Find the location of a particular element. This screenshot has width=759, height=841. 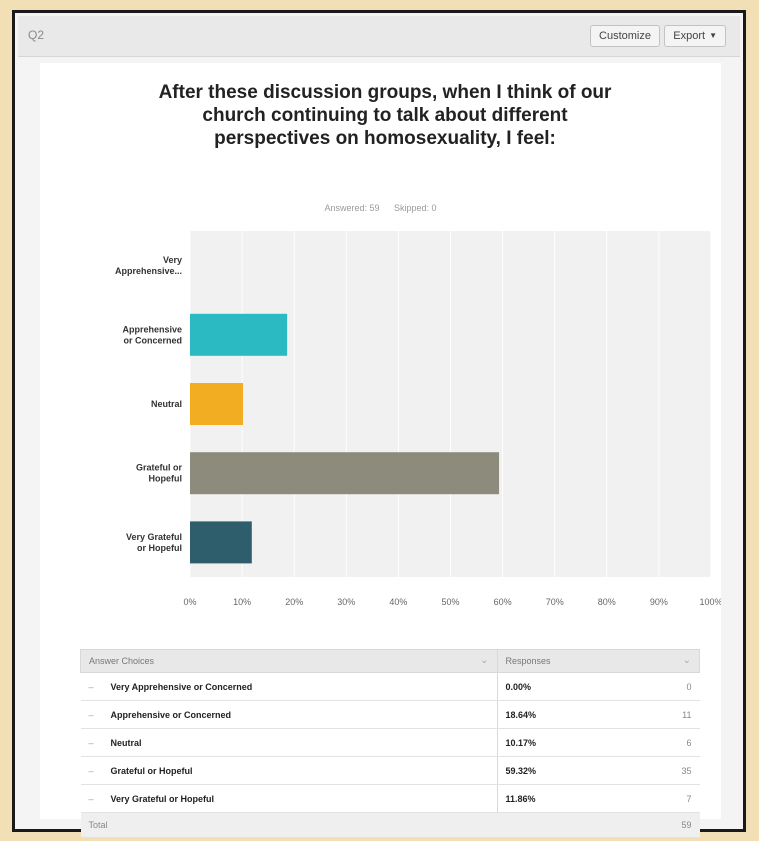

response-percent: 10.17% is located at coordinates (560, 742).